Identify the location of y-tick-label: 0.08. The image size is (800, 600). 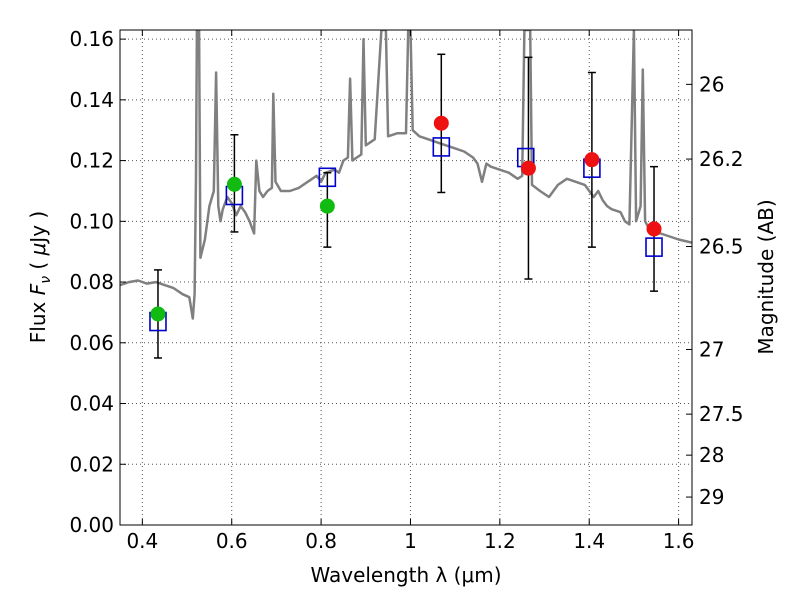
(91, 282).